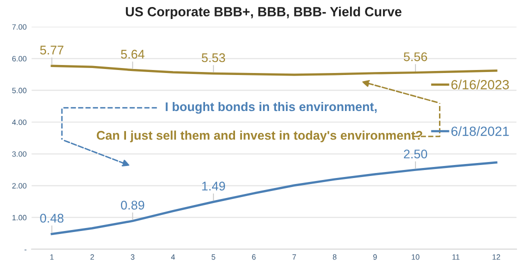 The image size is (527, 268). What do you see at coordinates (132, 54) in the screenshot?
I see `data-label: 5.64` at bounding box center [132, 54].